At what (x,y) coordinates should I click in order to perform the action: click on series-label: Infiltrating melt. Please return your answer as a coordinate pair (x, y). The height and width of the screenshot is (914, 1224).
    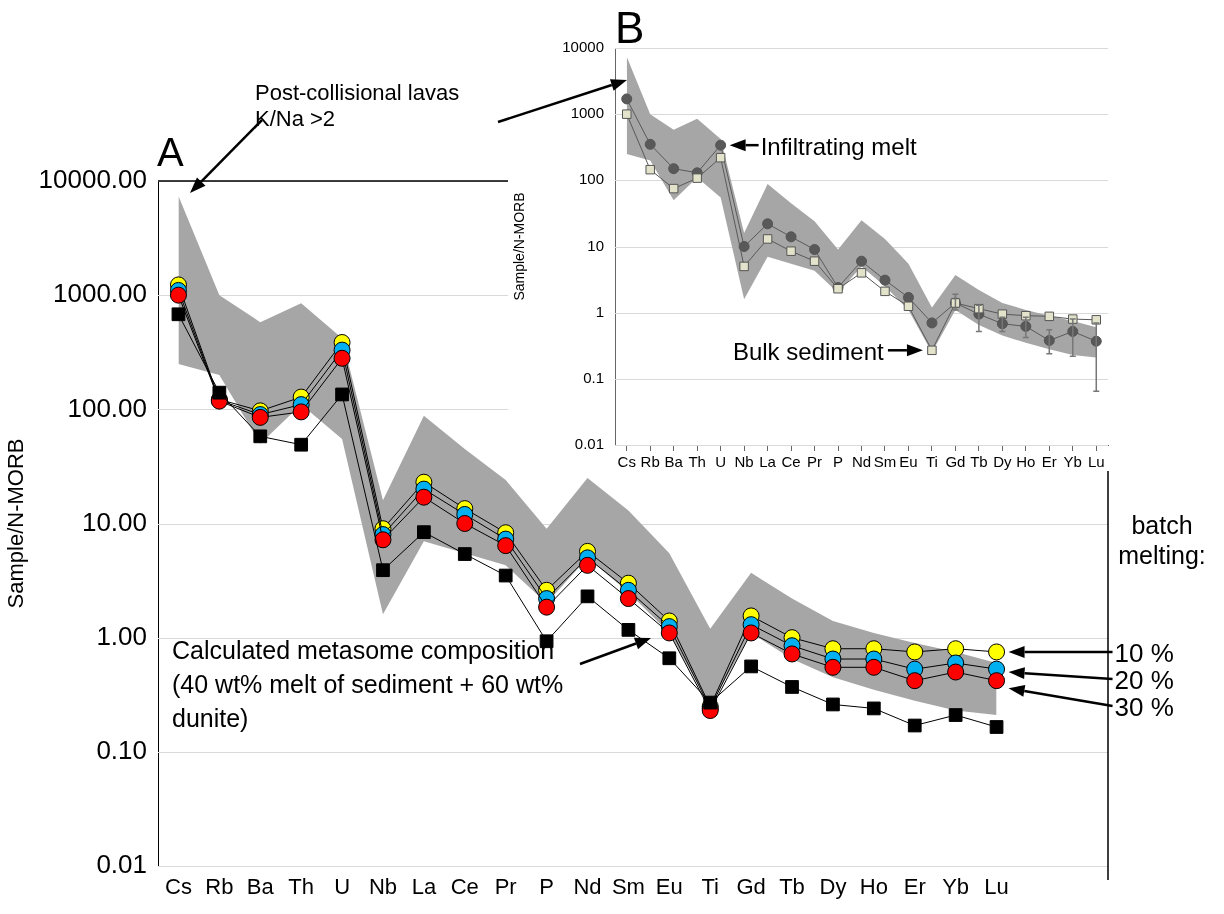
    Looking at the image, I should click on (838, 147).